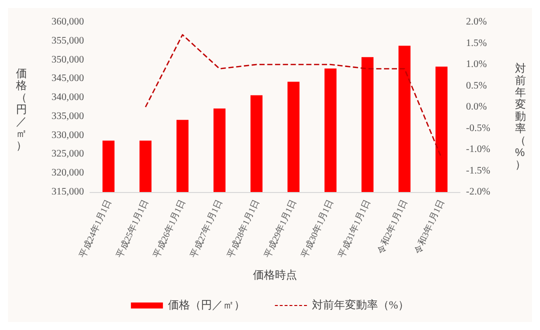  I want to click on x-tick-label: 平成31年1月1日, so click(354, 229).